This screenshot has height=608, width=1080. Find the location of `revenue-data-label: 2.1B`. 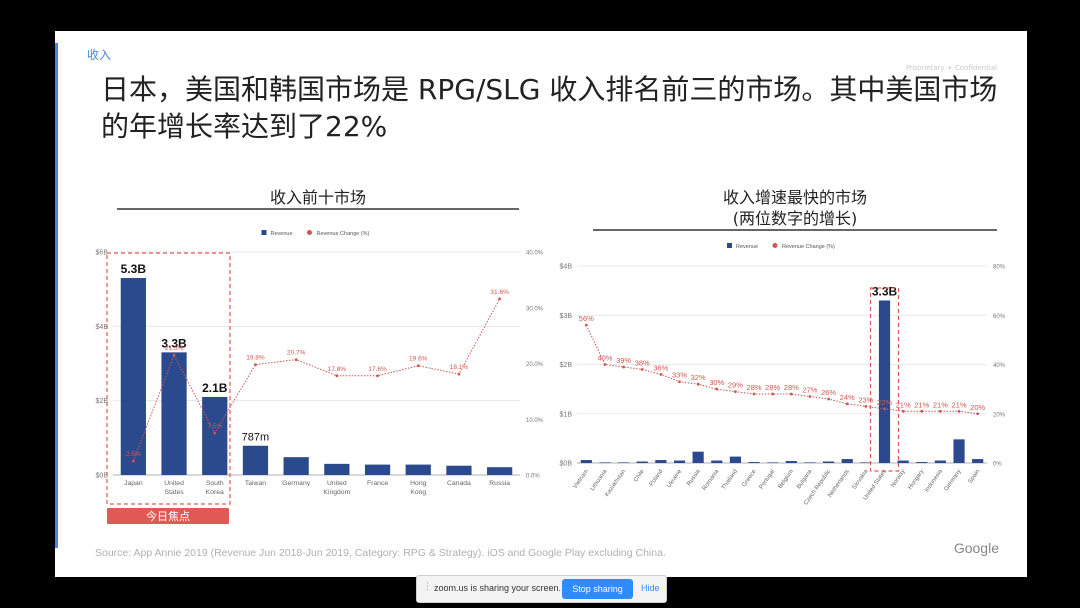

revenue-data-label: 2.1B is located at coordinates (215, 388).